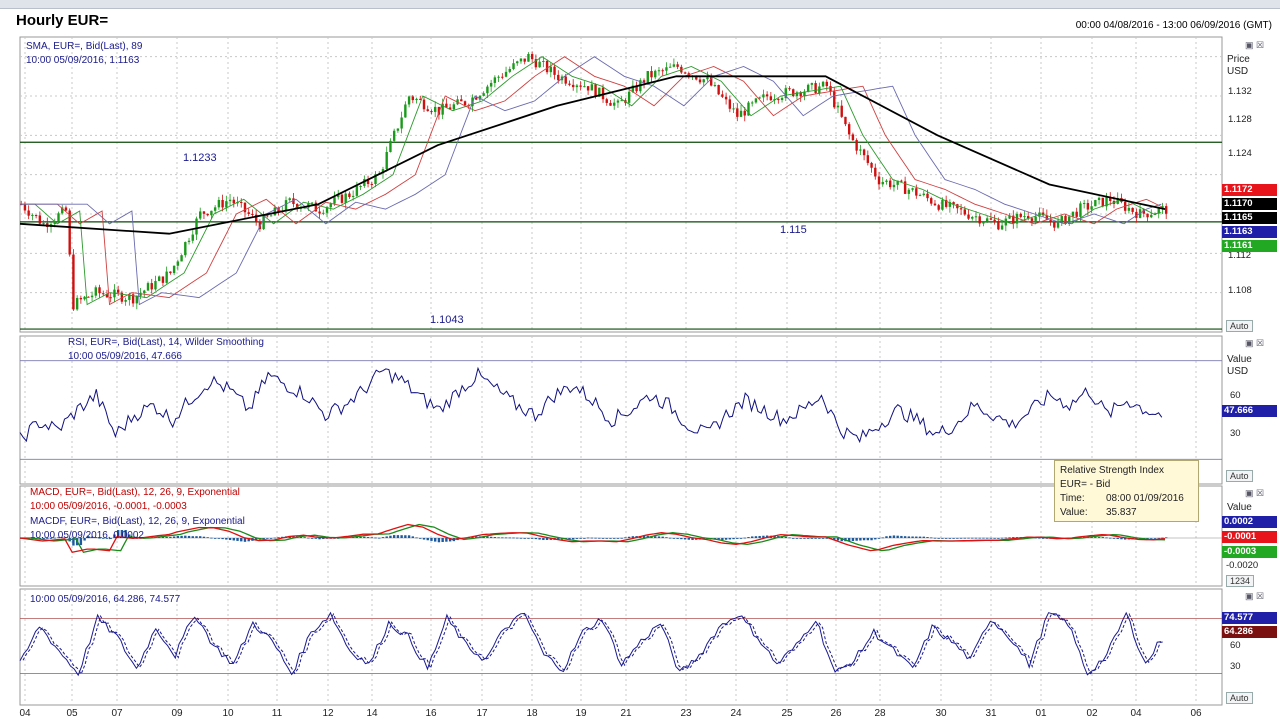 This screenshot has height=720, width=1280. I want to click on price-auto-button: Auto, so click(1239, 326).